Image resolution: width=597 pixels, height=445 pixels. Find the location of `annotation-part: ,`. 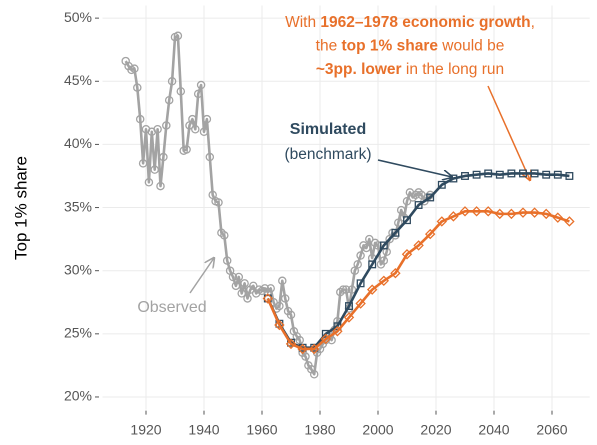

annotation-part: , is located at coordinates (533, 22).